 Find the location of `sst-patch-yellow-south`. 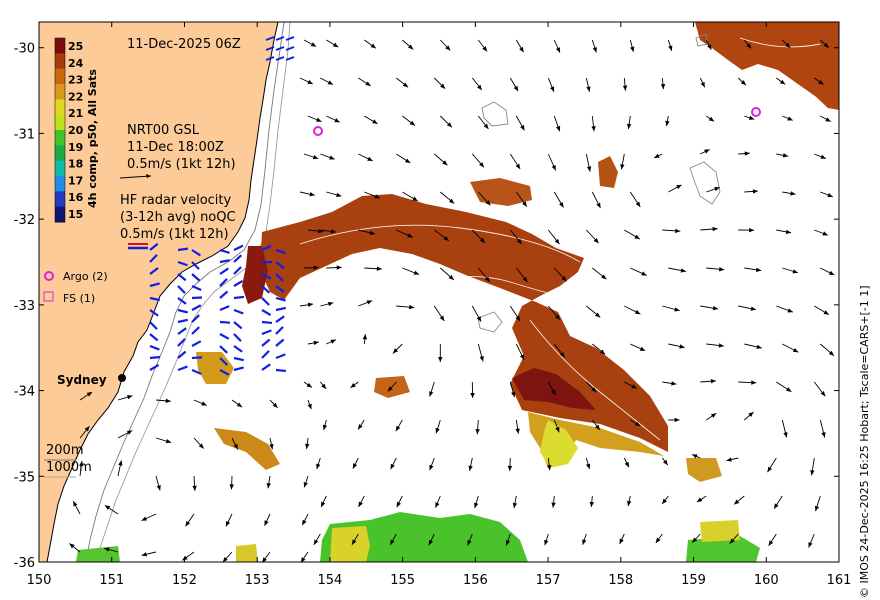

sst-patch-yellow-south is located at coordinates (350, 544).